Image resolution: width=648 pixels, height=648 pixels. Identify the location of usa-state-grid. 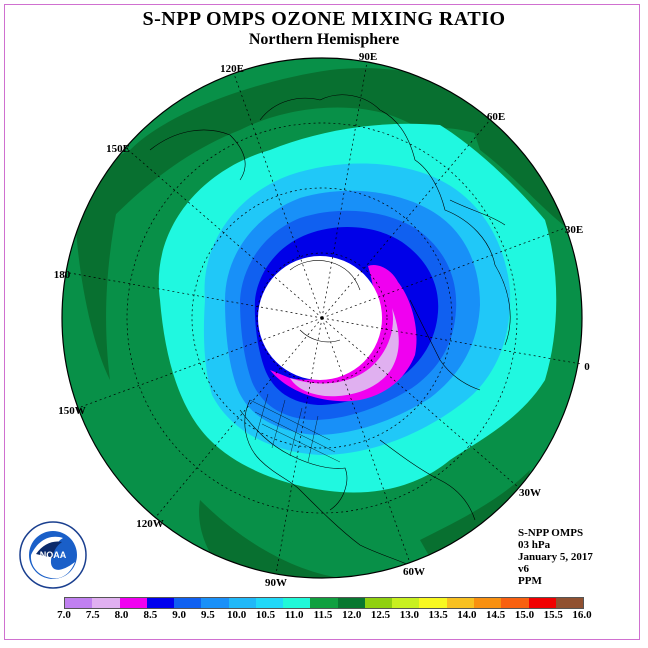
(295, 428).